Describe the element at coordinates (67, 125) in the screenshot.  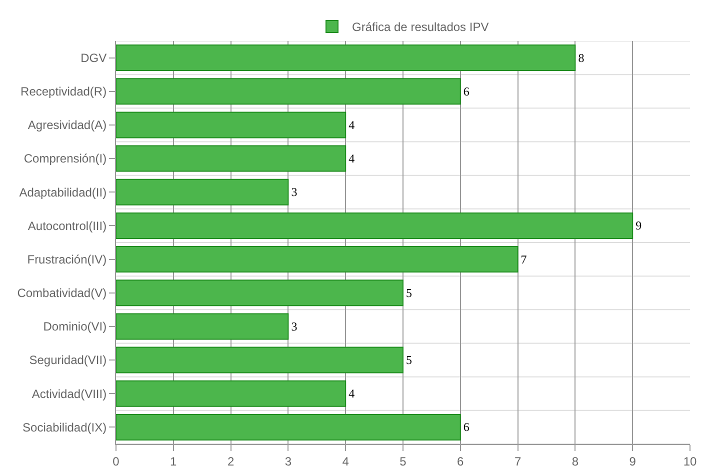
I see `y-tick-label: Agresividad(A)` at that location.